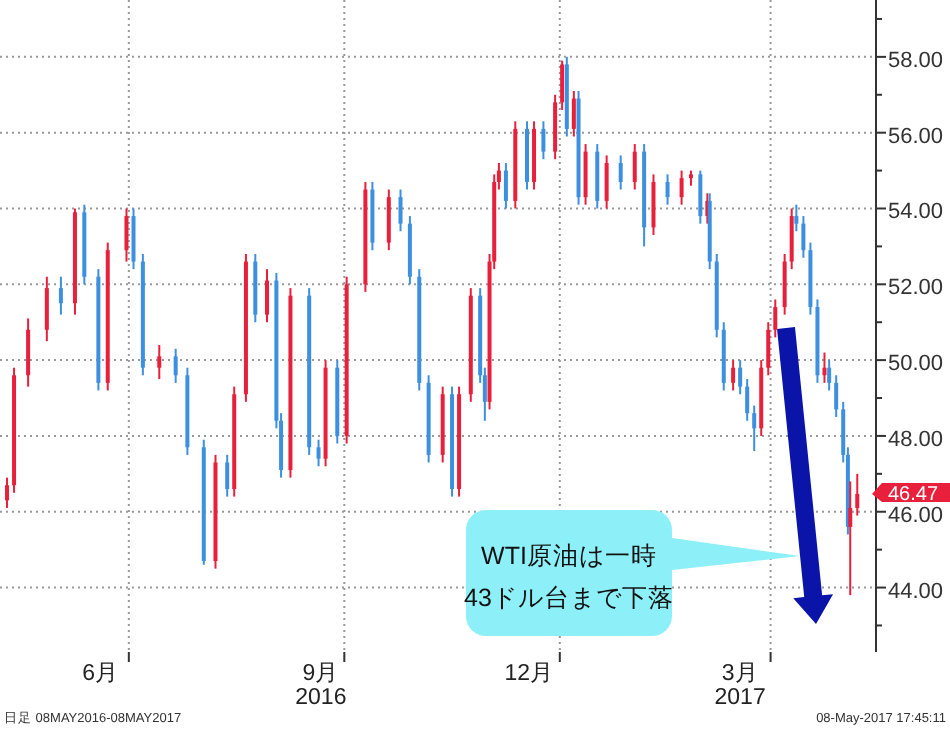 This screenshot has height=730, width=950. I want to click on y-tick-label: 48.00, so click(916, 439).